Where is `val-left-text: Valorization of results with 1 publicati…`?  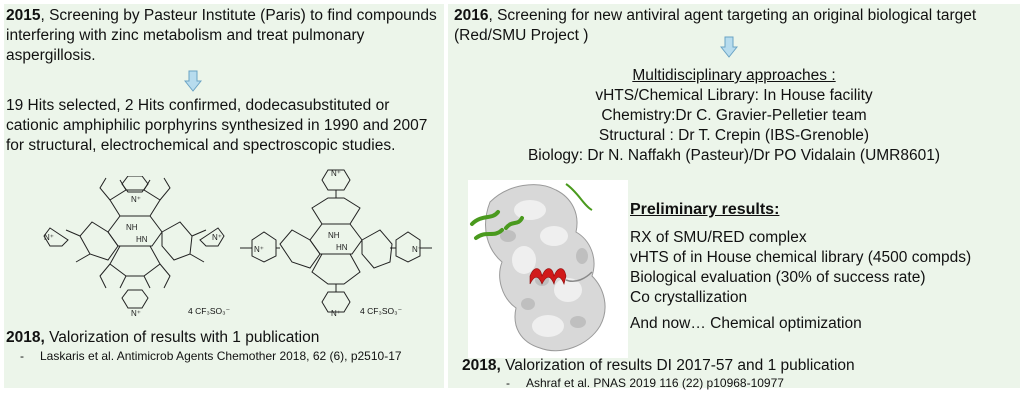 val-left-text: Valorization of results with 1 publicati… is located at coordinates (182, 337).